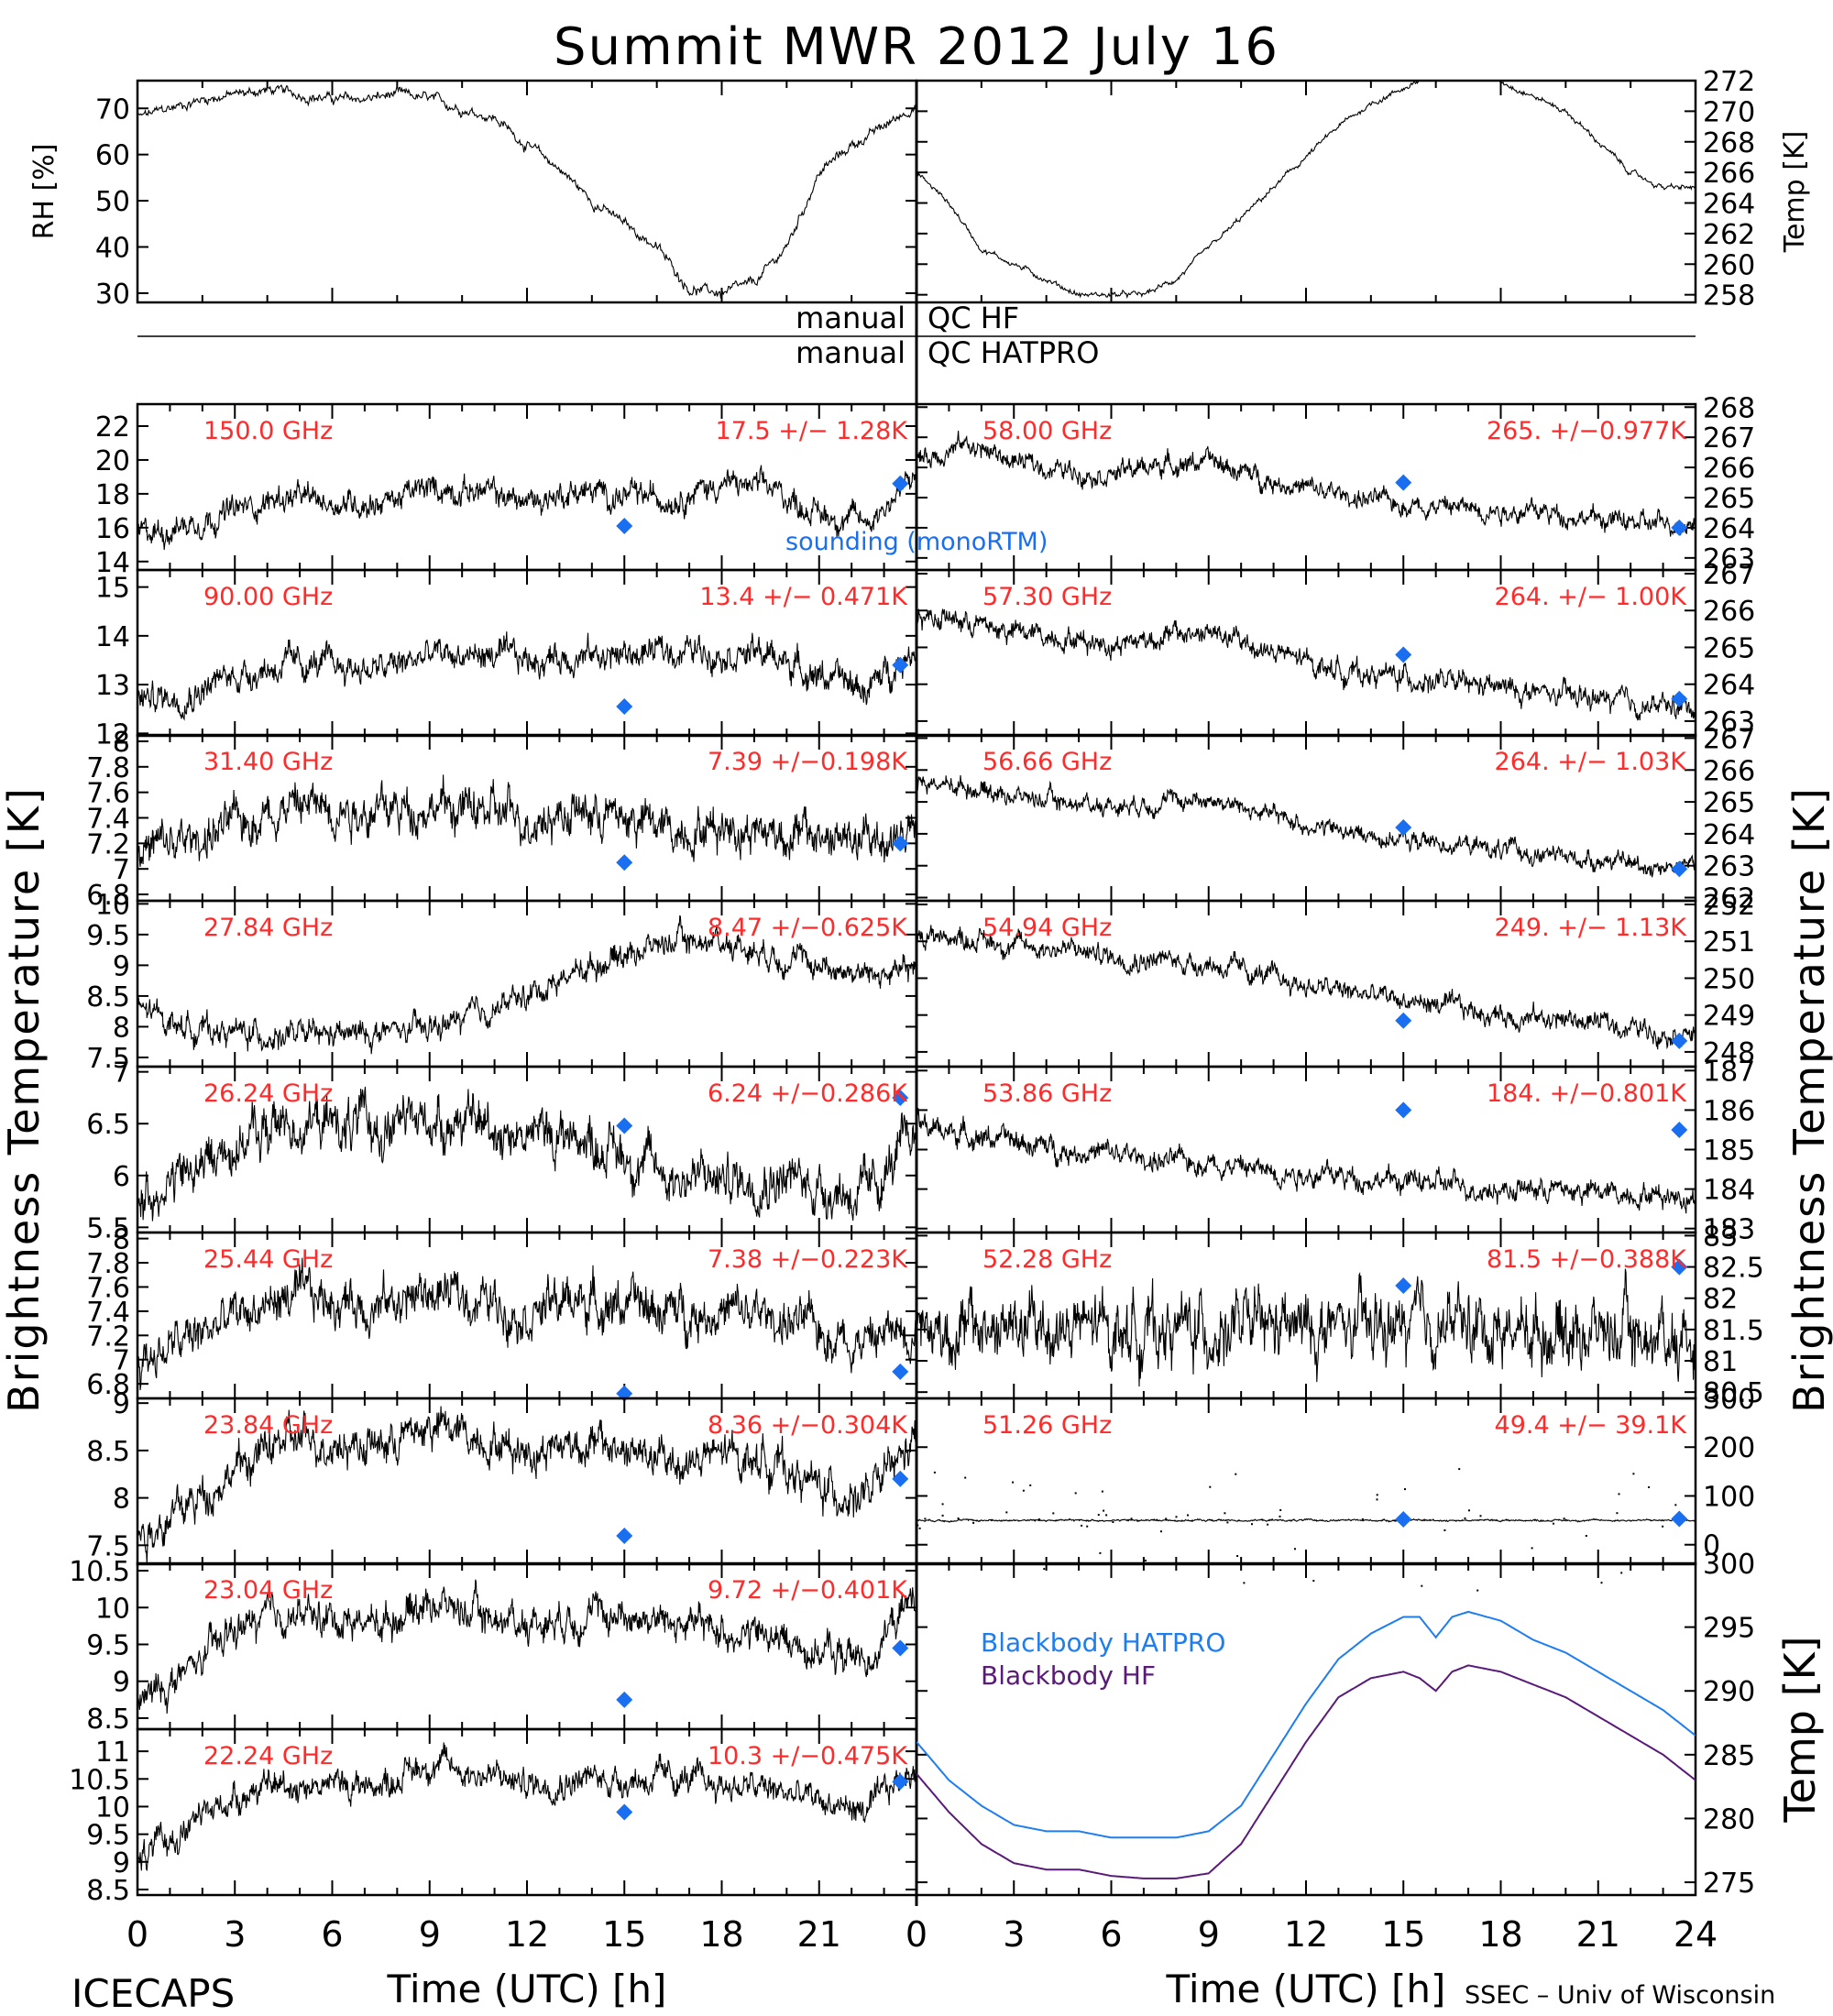 The width and height of the screenshot is (1833, 2016). What do you see at coordinates (1306, 664) in the screenshot?
I see `series-line-ch5730` at bounding box center [1306, 664].